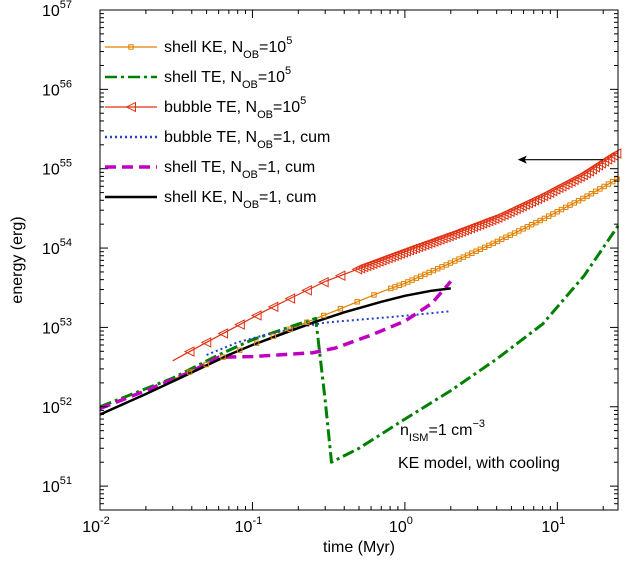  What do you see at coordinates (227, 78) in the screenshot?
I see `legend-label-shell_te_1e5: shell TE, NOB=105` at bounding box center [227, 78].